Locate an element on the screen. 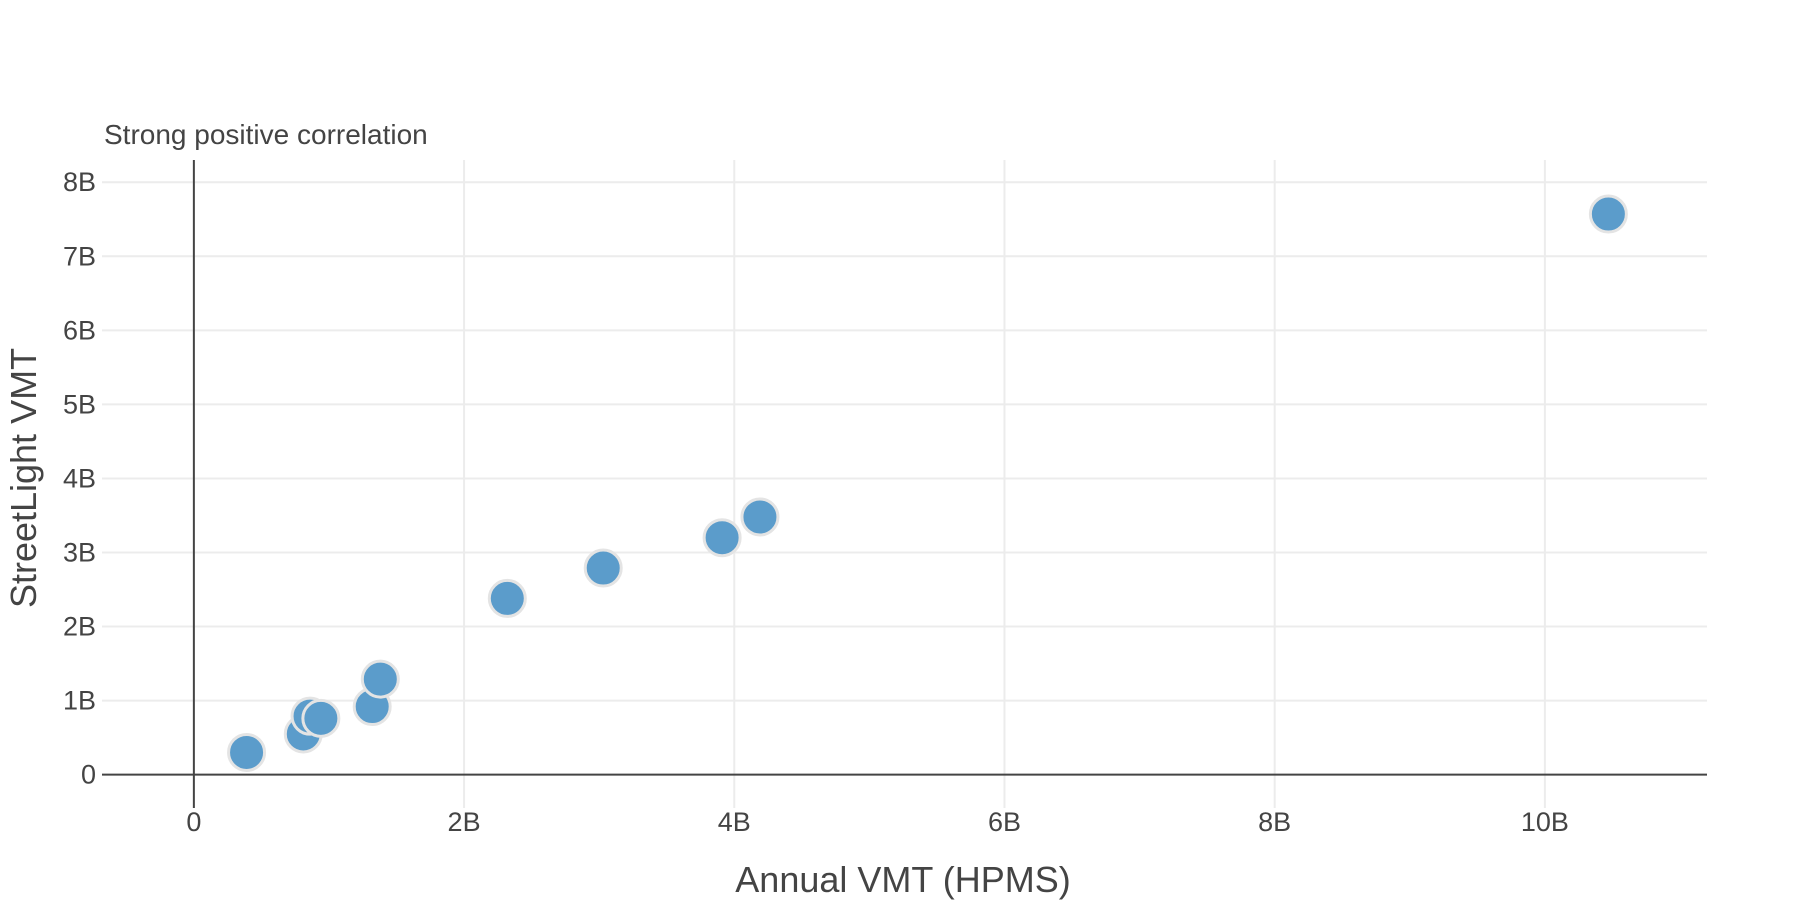 This screenshot has height=900, width=1800. y-tick-label: 8B is located at coordinates (79, 182).